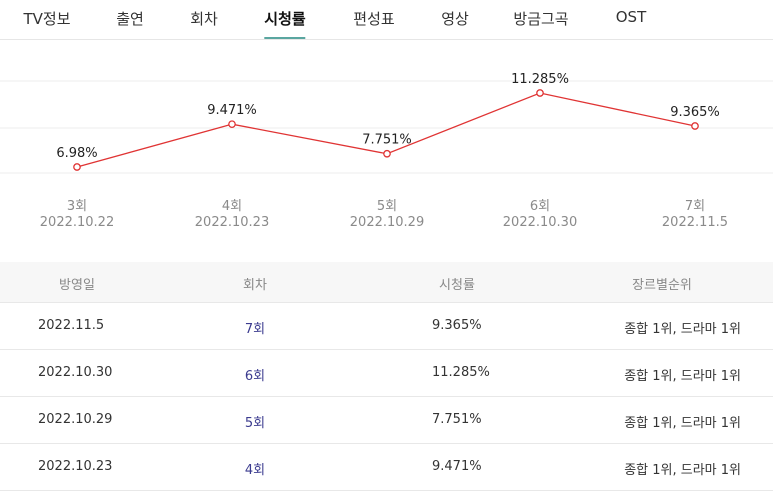 The width and height of the screenshot is (773, 492). I want to click on x-tick-date: 2022.10.29, so click(387, 222).